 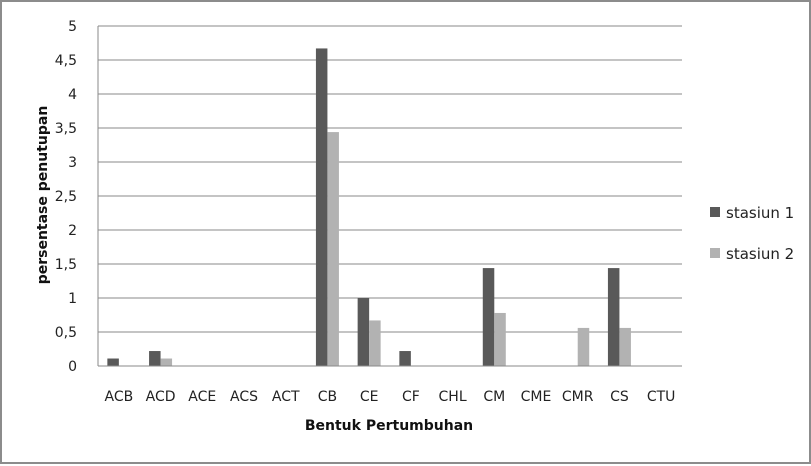 What do you see at coordinates (113, 362) in the screenshot?
I see `bar-stasiun-1-ACB` at bounding box center [113, 362].